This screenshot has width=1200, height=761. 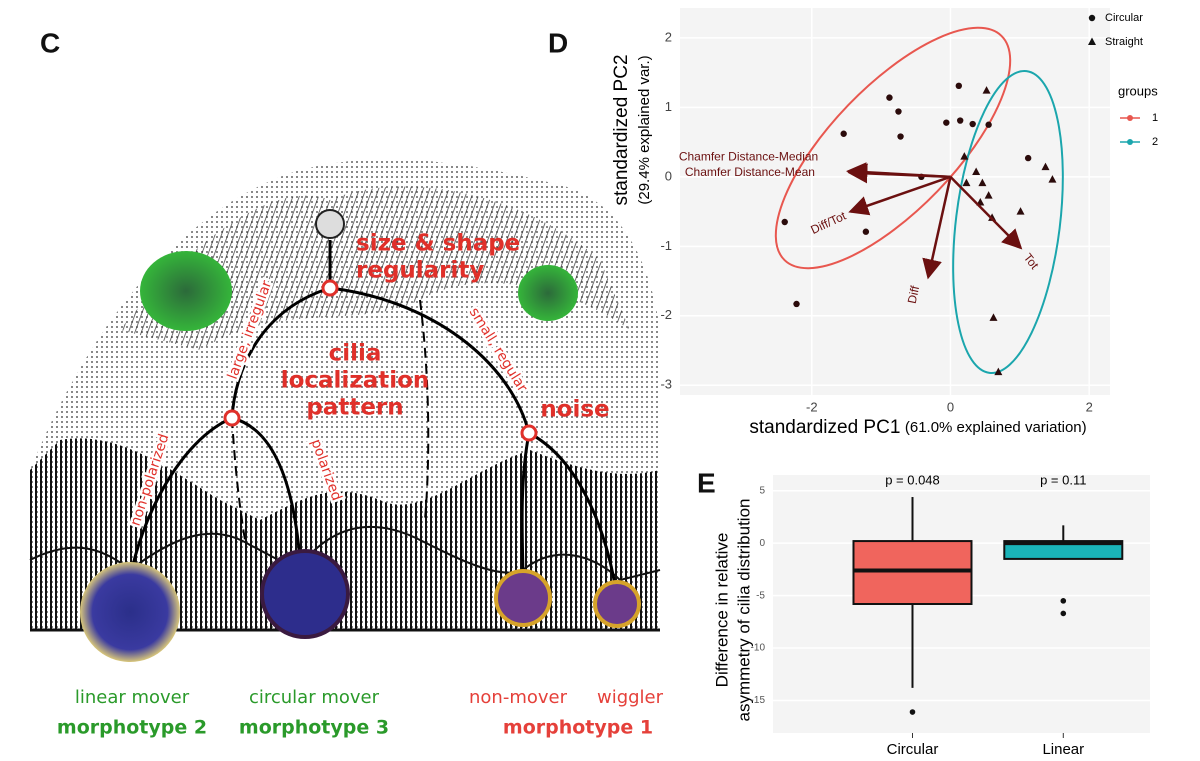 I want to click on x-tick-label: Circular, so click(x=913, y=749).